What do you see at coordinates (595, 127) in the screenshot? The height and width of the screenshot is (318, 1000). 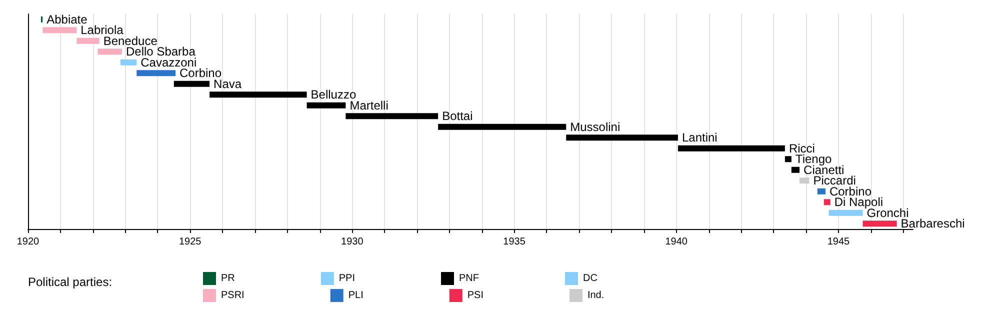 I see `y-tick-label: Mussolini` at bounding box center [595, 127].